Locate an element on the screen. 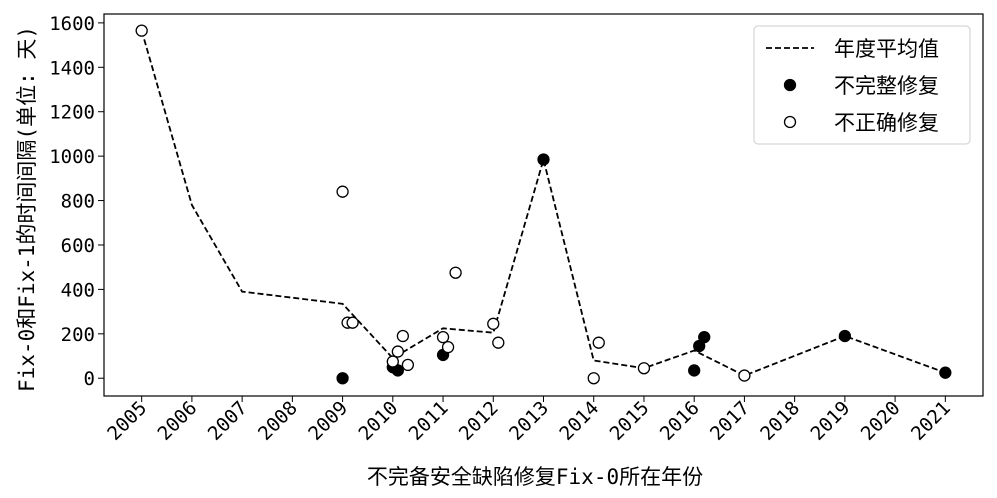 This screenshot has height=498, width=997. x-tick-label: 2011 is located at coordinates (429, 421).